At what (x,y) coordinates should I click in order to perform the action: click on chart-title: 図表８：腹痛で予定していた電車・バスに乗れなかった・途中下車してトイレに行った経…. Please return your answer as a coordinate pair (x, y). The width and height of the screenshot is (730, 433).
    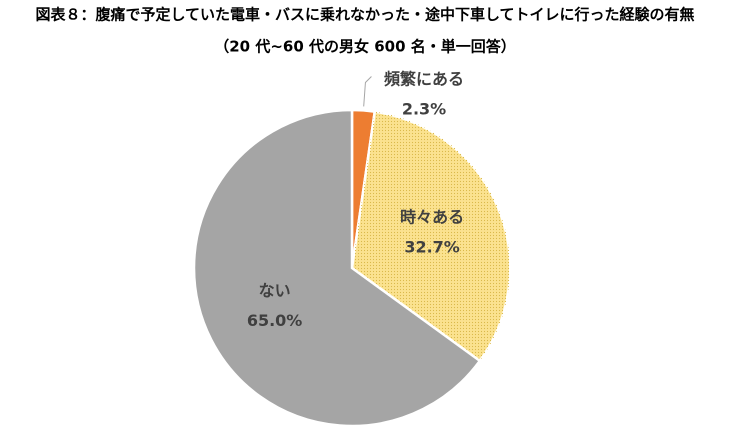
    Looking at the image, I should click on (364, 15).